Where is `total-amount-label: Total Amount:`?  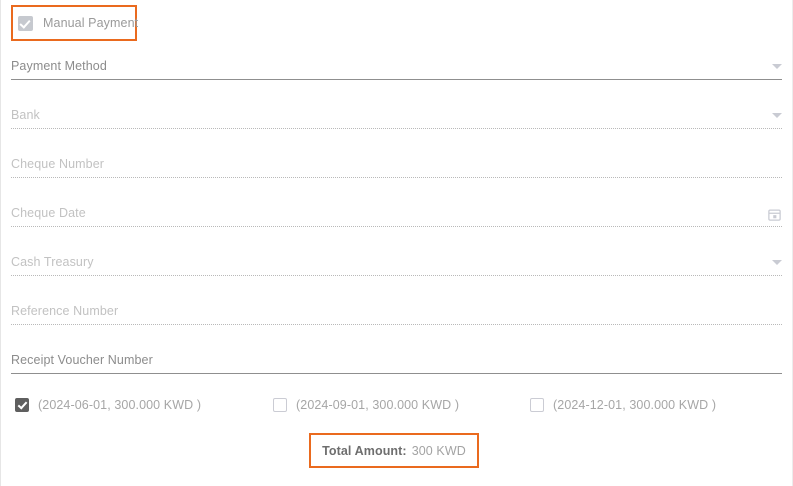 total-amount-label: Total Amount: is located at coordinates (364, 450).